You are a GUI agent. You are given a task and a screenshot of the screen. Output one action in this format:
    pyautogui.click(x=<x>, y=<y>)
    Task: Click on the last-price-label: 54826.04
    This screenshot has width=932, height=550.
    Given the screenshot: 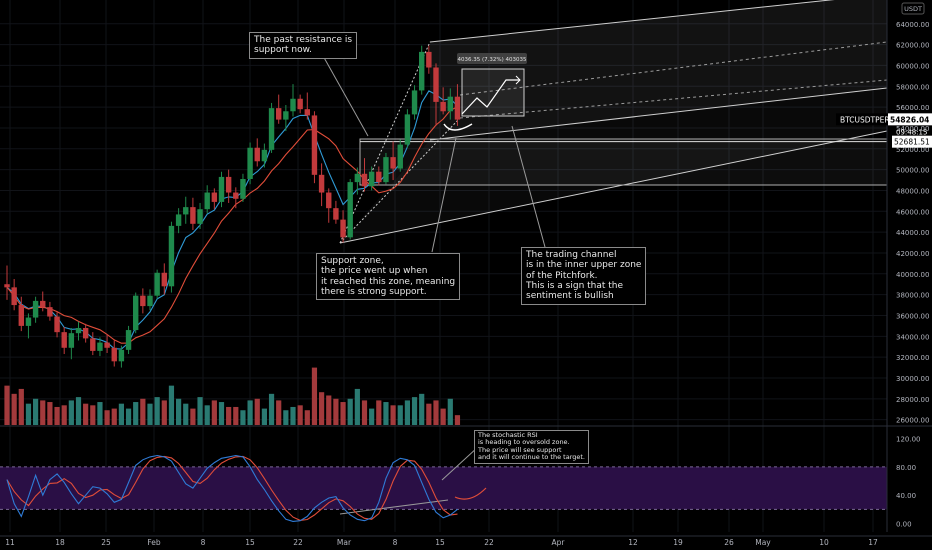 What is the action you would take?
    pyautogui.click(x=909, y=119)
    